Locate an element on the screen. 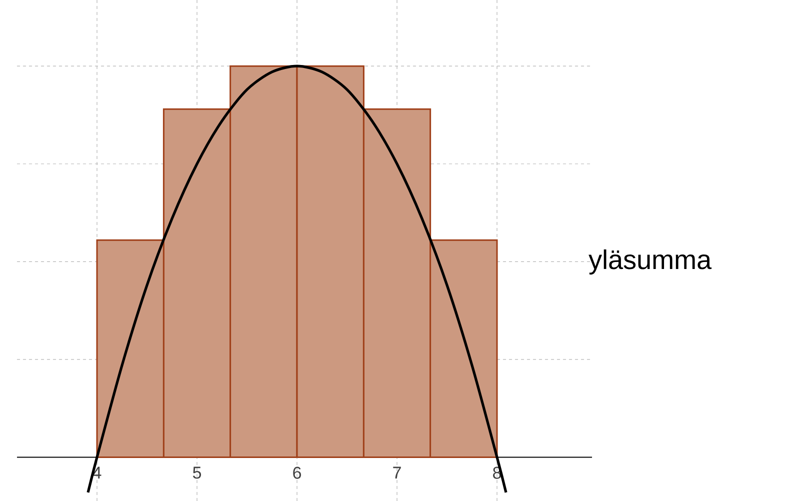 This screenshot has width=802, height=501. x-tick-label: 7 is located at coordinates (397, 472).